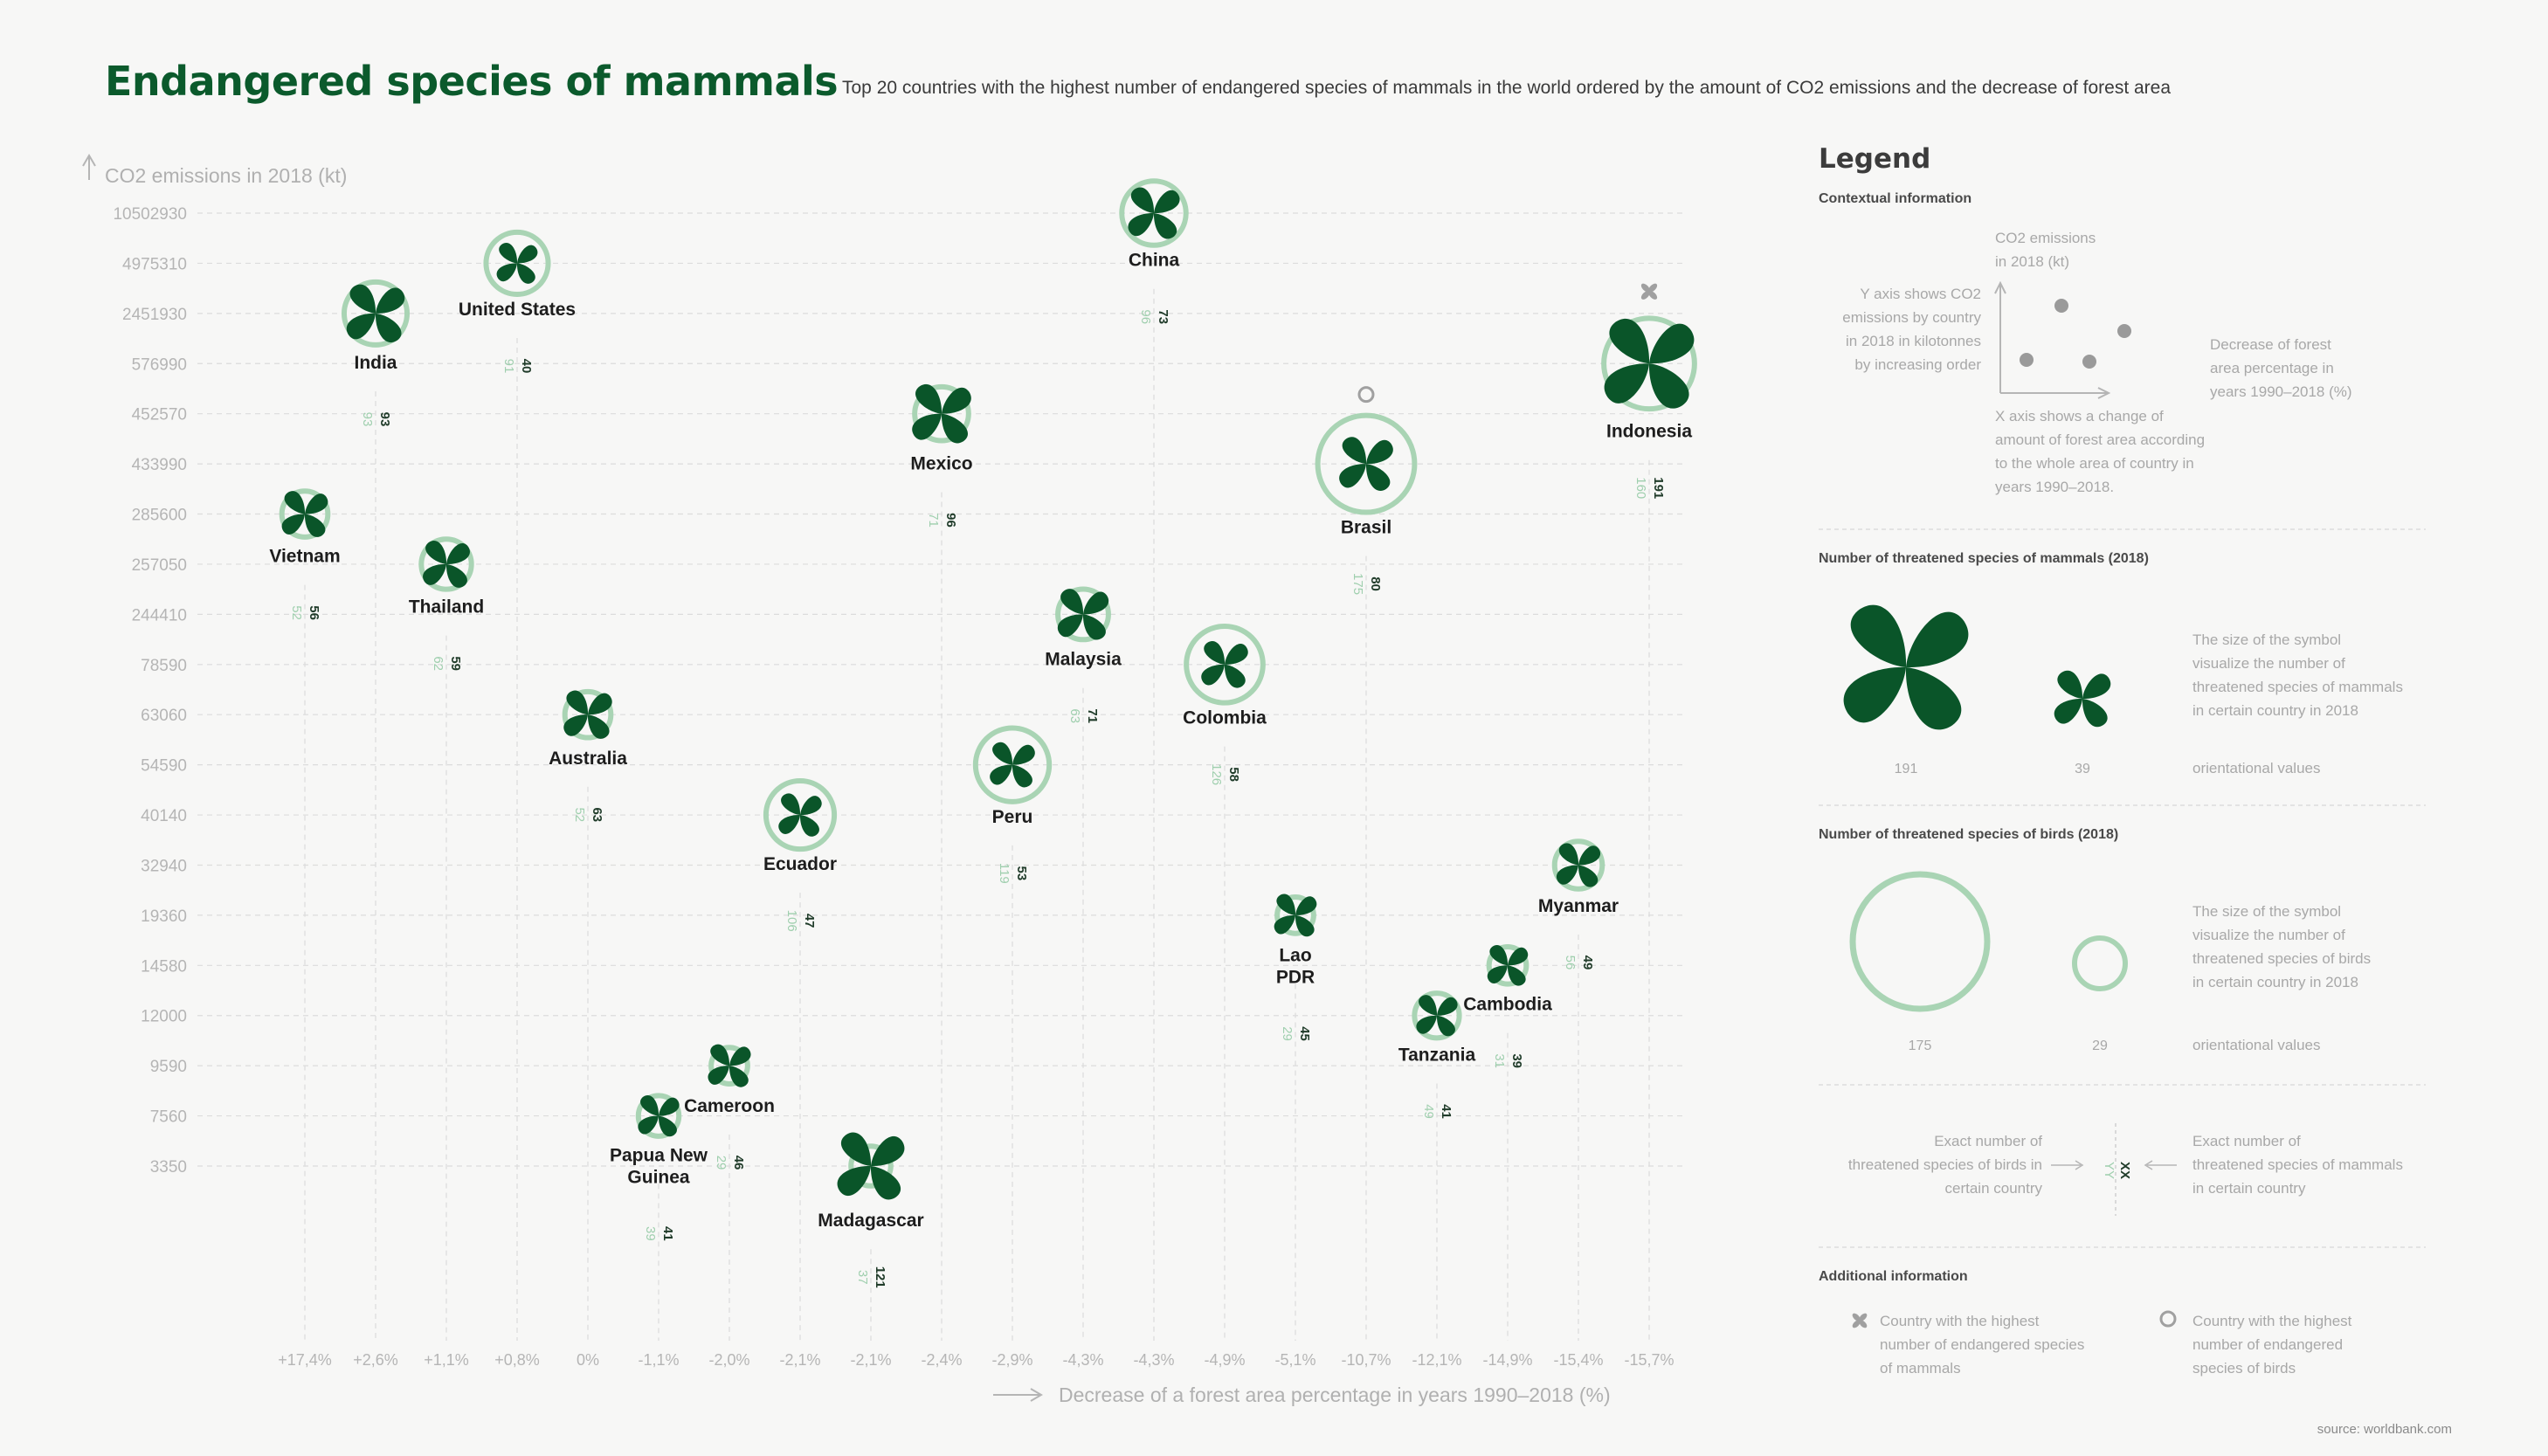  Describe the element at coordinates (1508, 965) in the screenshot. I see `birds-ring-cambodia` at that location.